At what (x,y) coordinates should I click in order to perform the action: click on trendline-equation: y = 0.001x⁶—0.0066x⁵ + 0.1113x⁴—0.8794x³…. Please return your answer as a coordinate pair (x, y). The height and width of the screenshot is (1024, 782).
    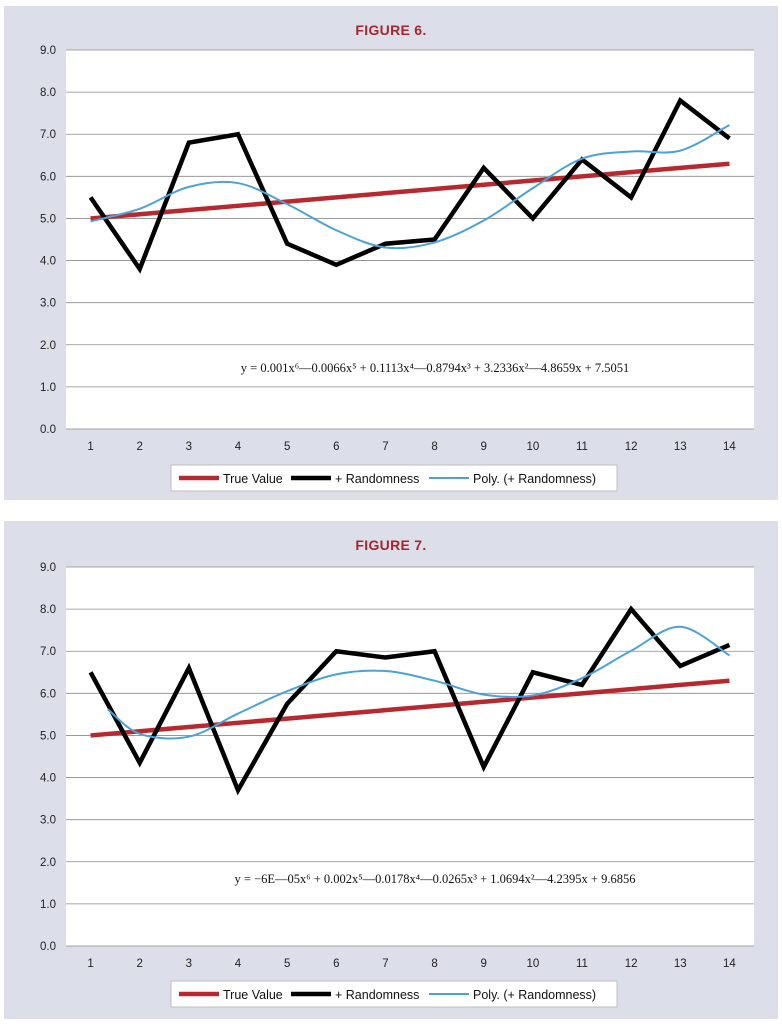
    Looking at the image, I should click on (435, 368).